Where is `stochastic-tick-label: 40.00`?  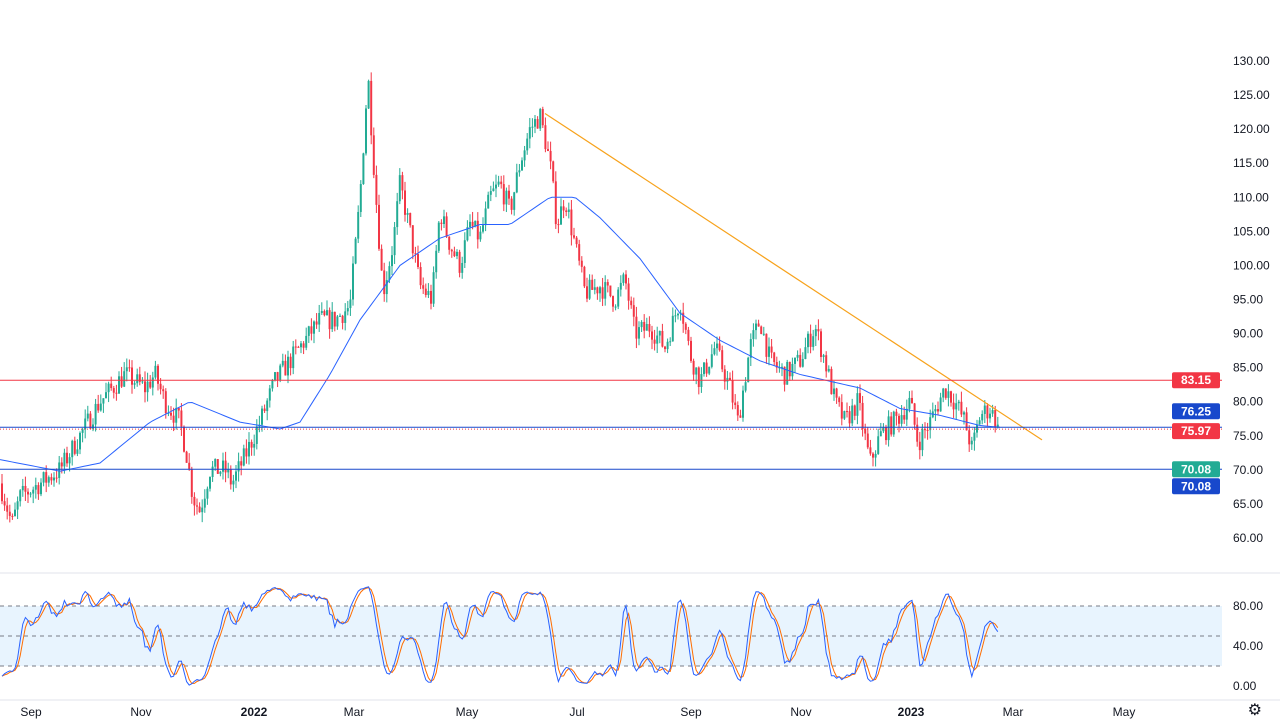 stochastic-tick-label: 40.00 is located at coordinates (1248, 646).